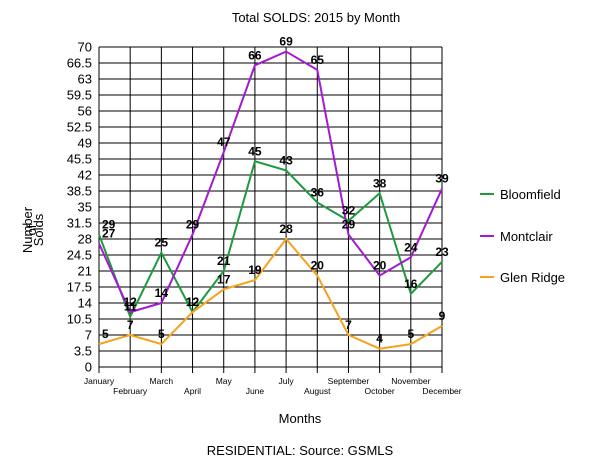 The width and height of the screenshot is (600, 463). What do you see at coordinates (85, 239) in the screenshot?
I see `y-tick-label: 28` at bounding box center [85, 239].